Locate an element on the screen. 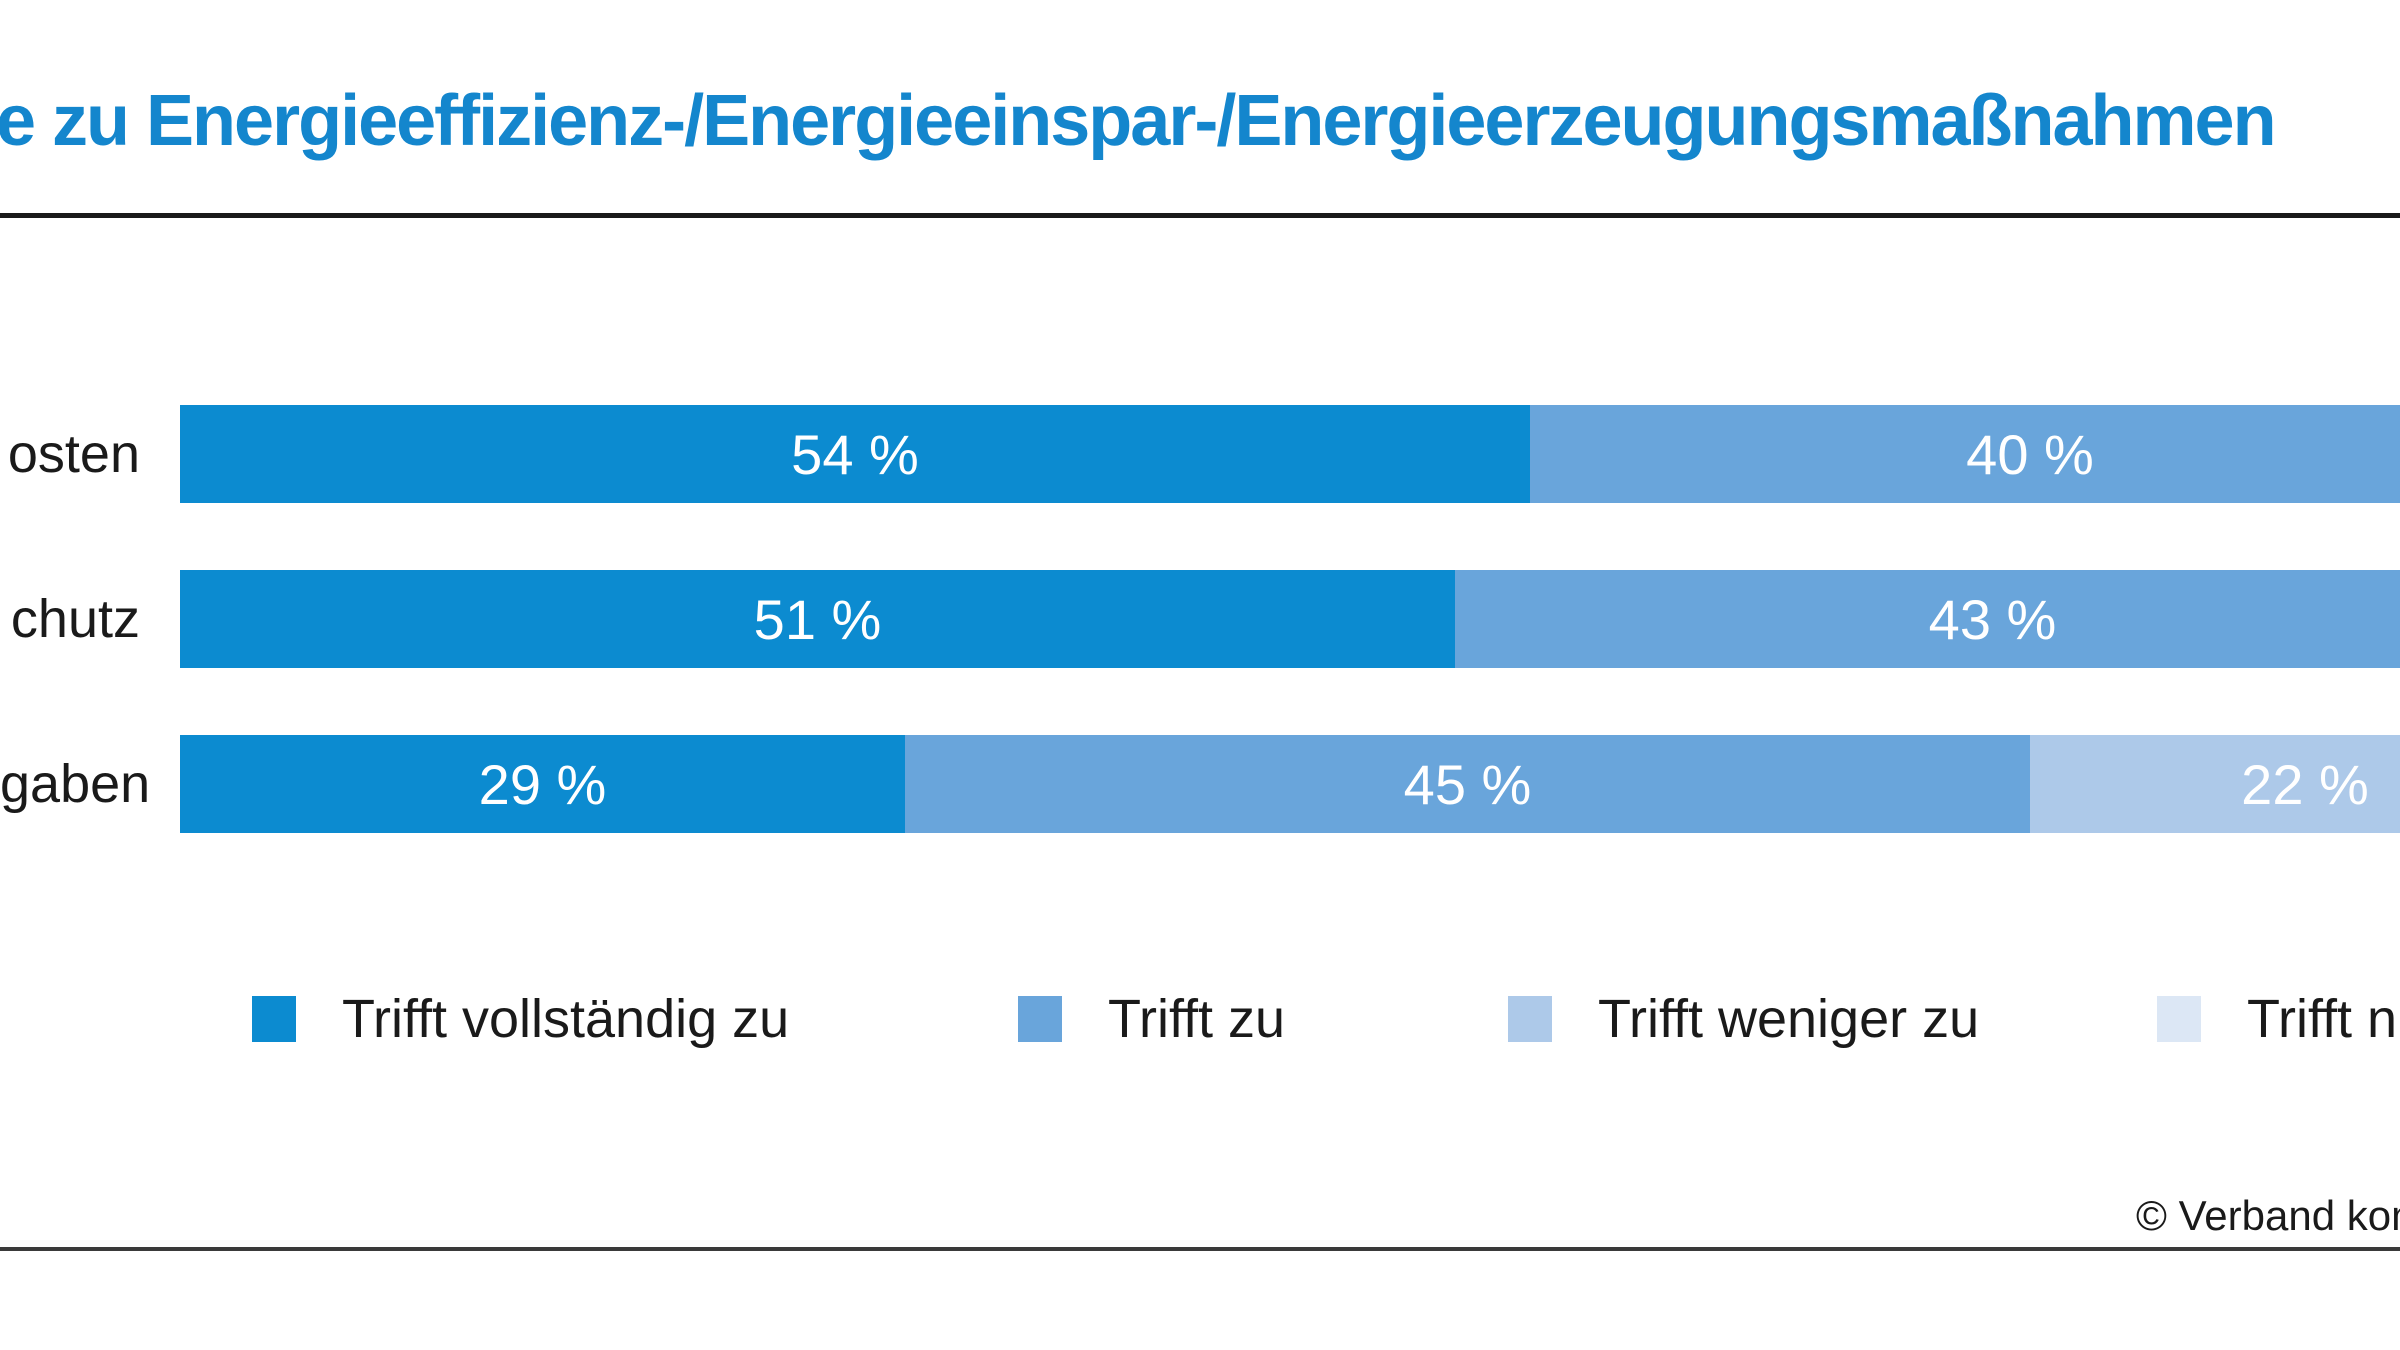 The width and height of the screenshot is (2400, 1350). legend-item: Trifft zu is located at coordinates (1151, 1019).